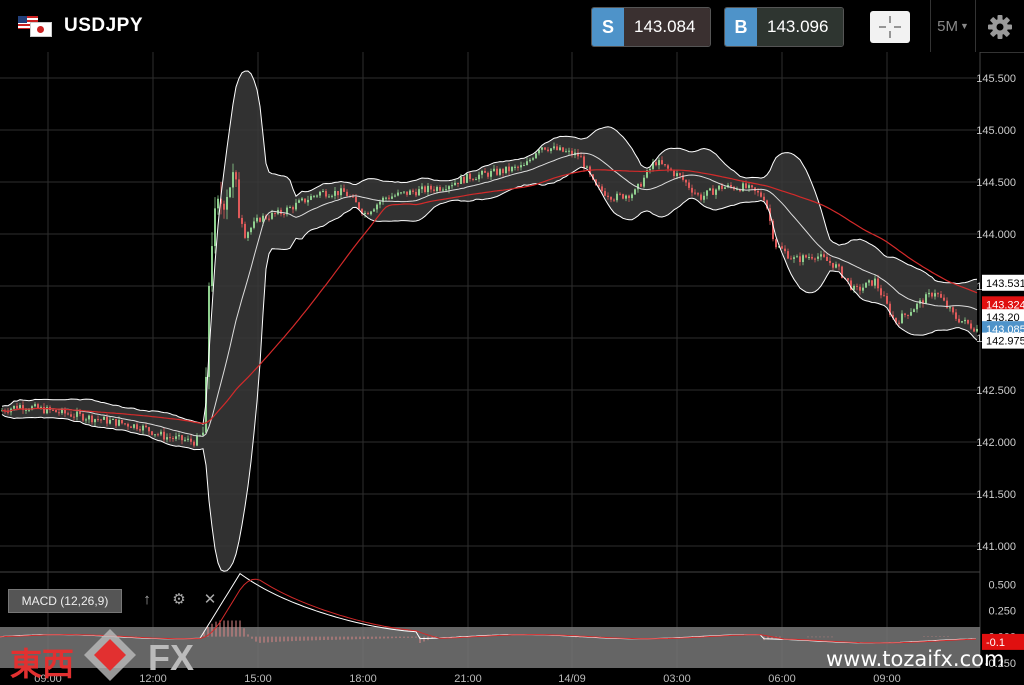 This screenshot has width=1024, height=685. What do you see at coordinates (147, 599) in the screenshot?
I see `arrow-up-icon: ↑` at bounding box center [147, 599].